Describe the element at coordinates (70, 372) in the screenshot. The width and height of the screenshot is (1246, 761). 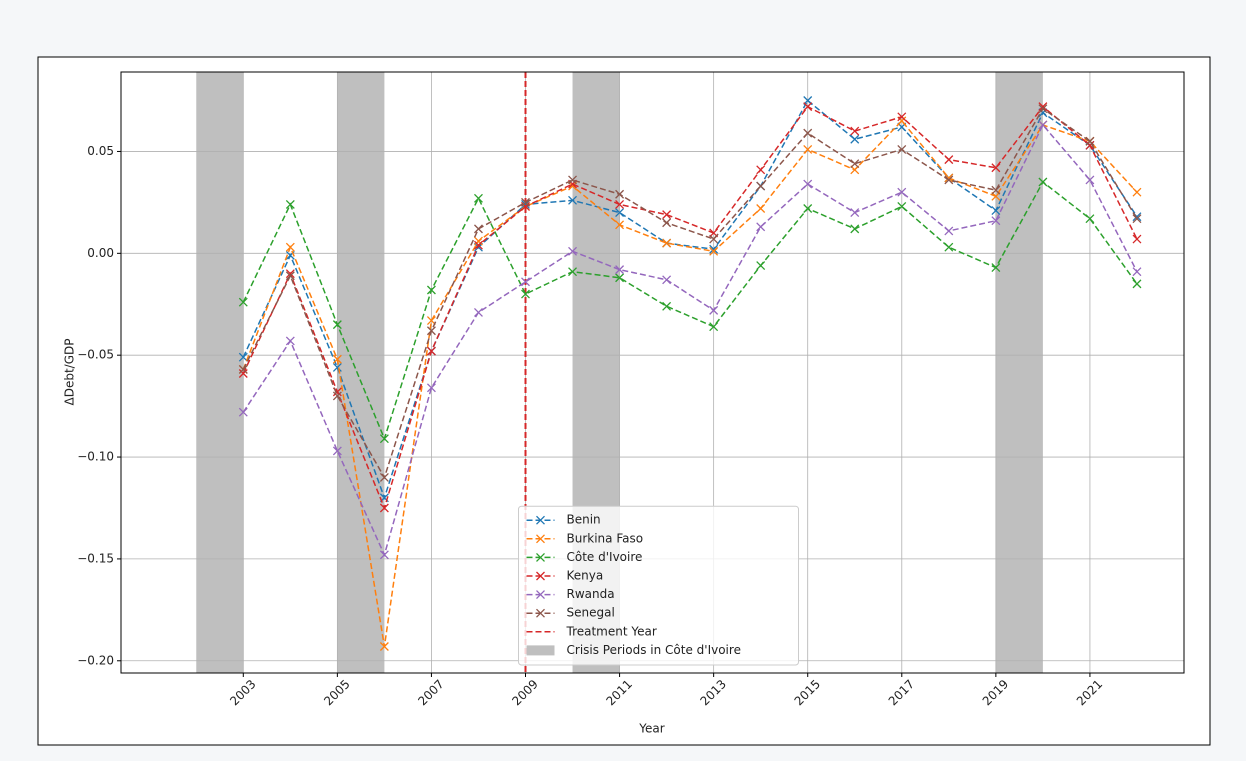
I see `y-axis-label: ΔDebt/GDP` at that location.